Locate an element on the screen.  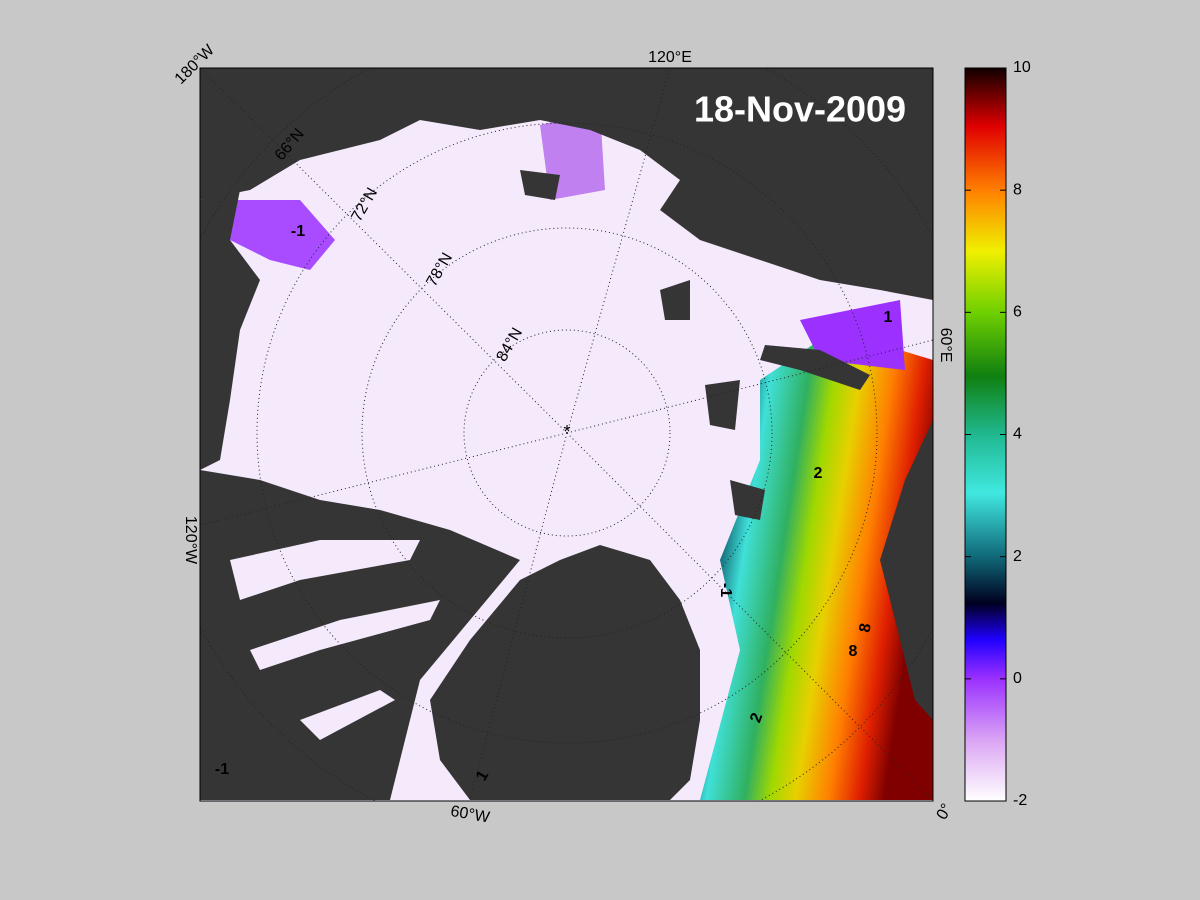
longitude-label: 120°W is located at coordinates (190, 540).